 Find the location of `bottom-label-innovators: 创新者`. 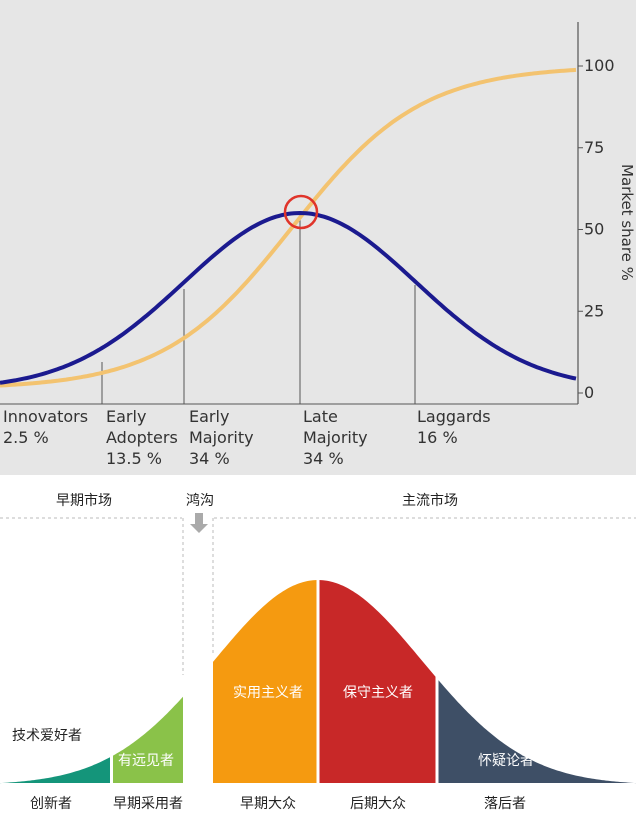

bottom-label-innovators: 创新者 is located at coordinates (51, 804).